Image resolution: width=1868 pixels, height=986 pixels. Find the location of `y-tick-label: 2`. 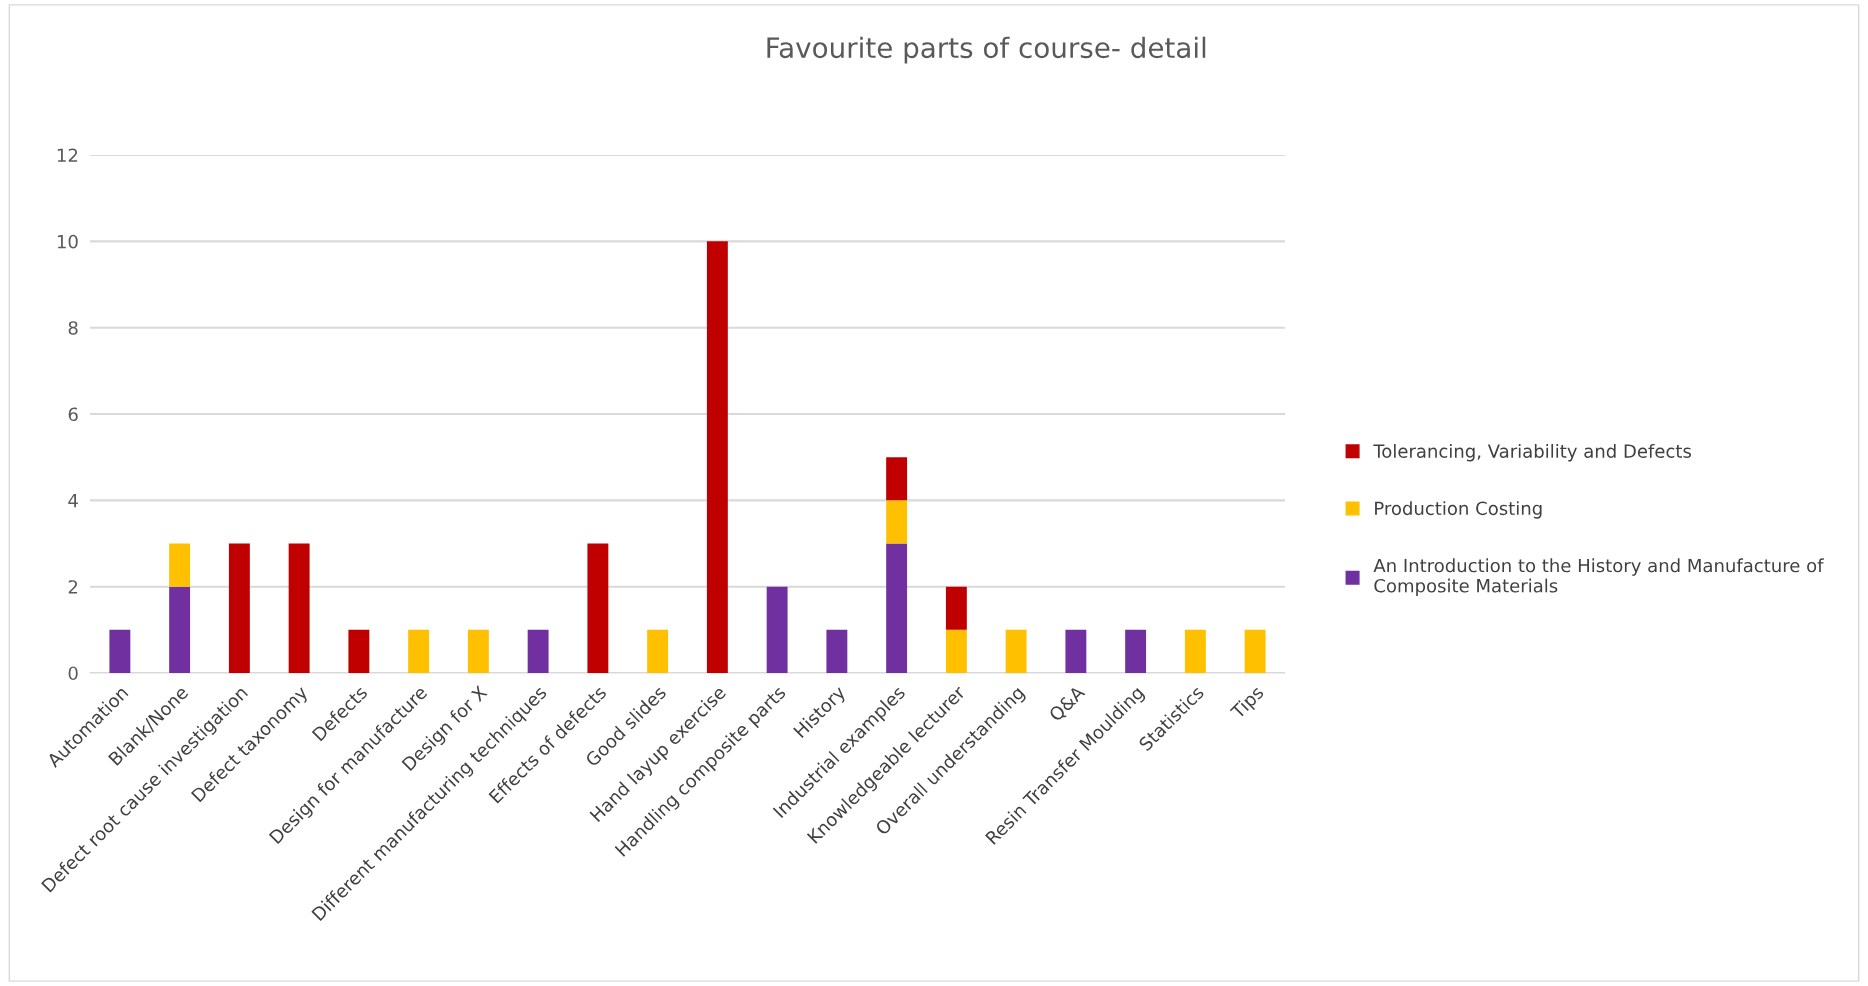

y-tick-label: 2 is located at coordinates (73, 587).